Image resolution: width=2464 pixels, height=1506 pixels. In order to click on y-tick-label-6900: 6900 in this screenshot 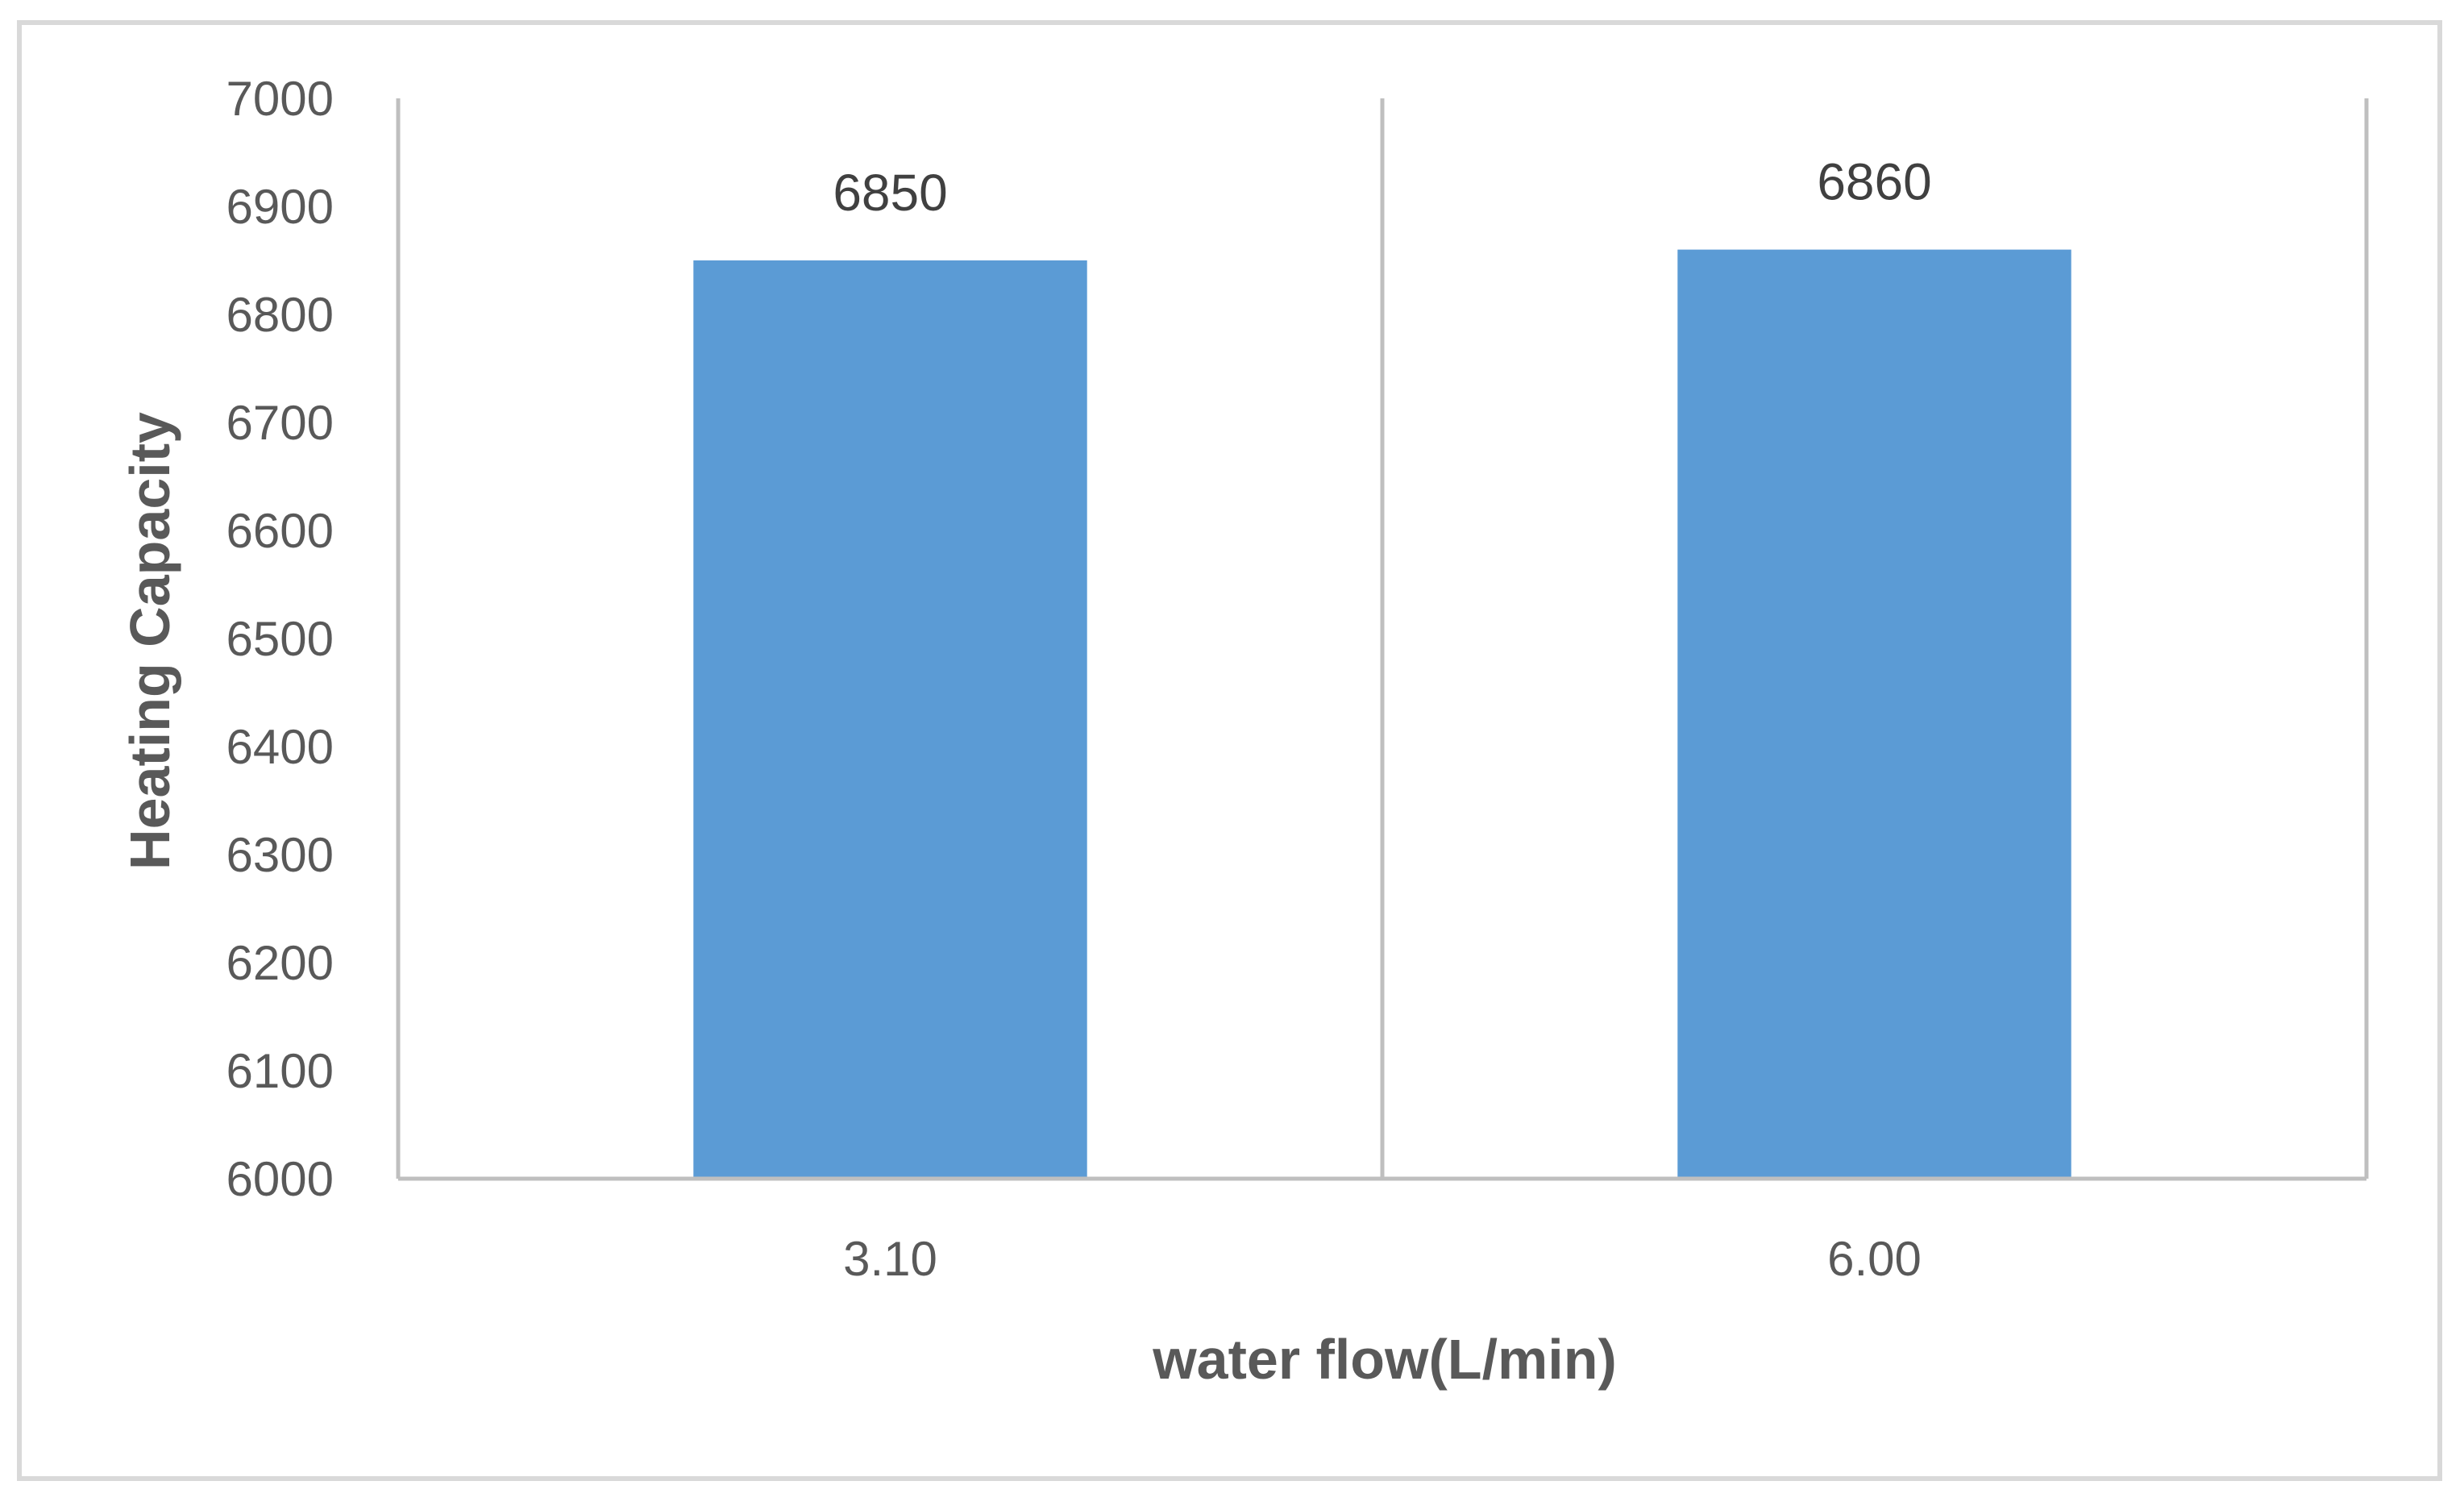, I will do `click(280, 207)`.